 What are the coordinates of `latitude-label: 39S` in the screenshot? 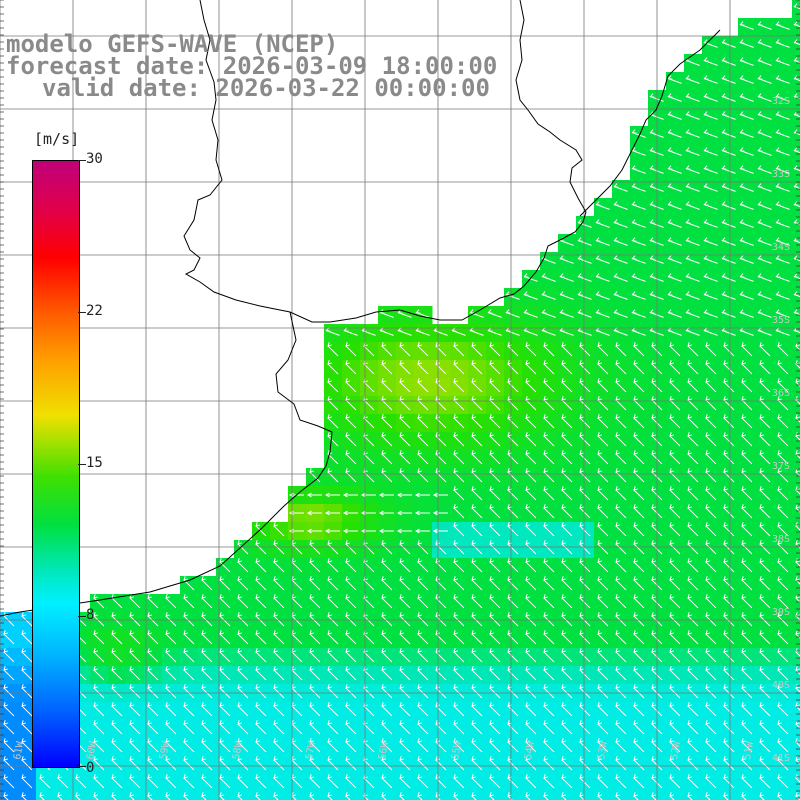 It's located at (781, 612).